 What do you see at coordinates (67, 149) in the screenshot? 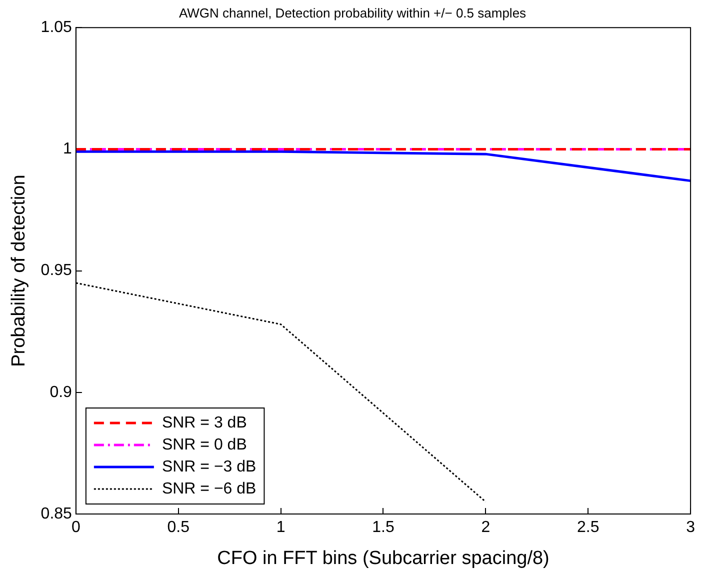
I see `y-tick-label: 1` at bounding box center [67, 149].